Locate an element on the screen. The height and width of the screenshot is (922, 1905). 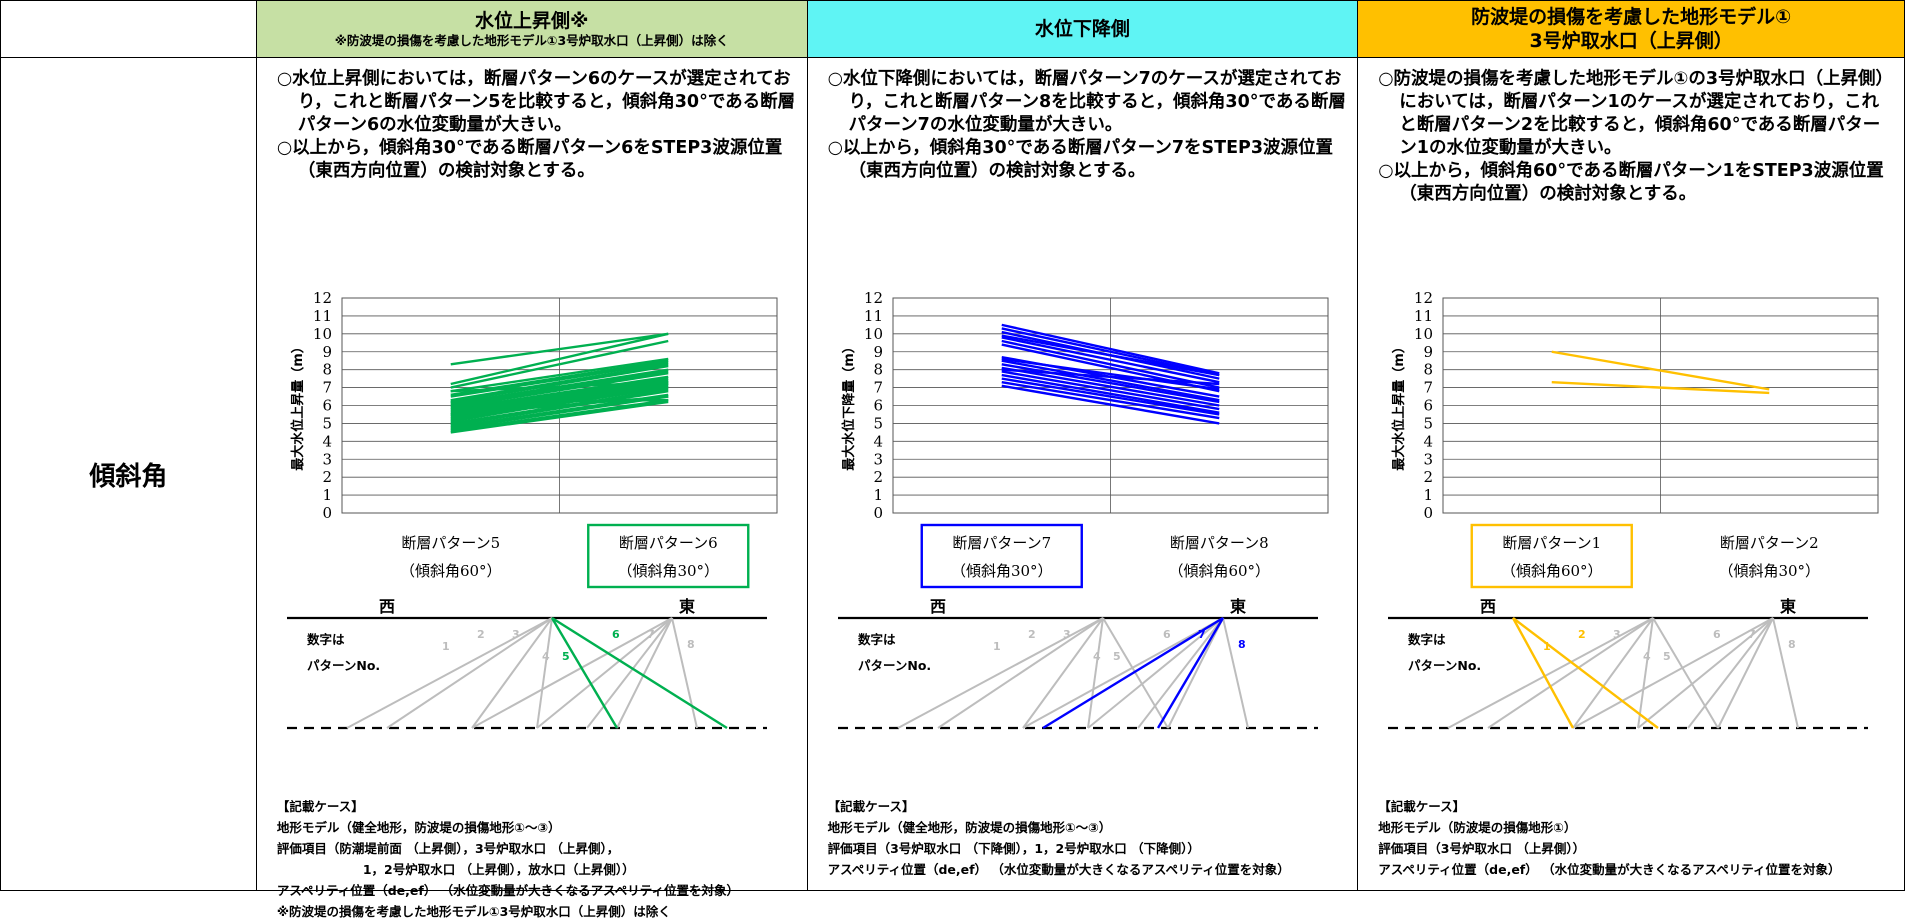
note-line: 地形モデル（防波堤の損傷地形①） is located at coordinates (1477, 827).